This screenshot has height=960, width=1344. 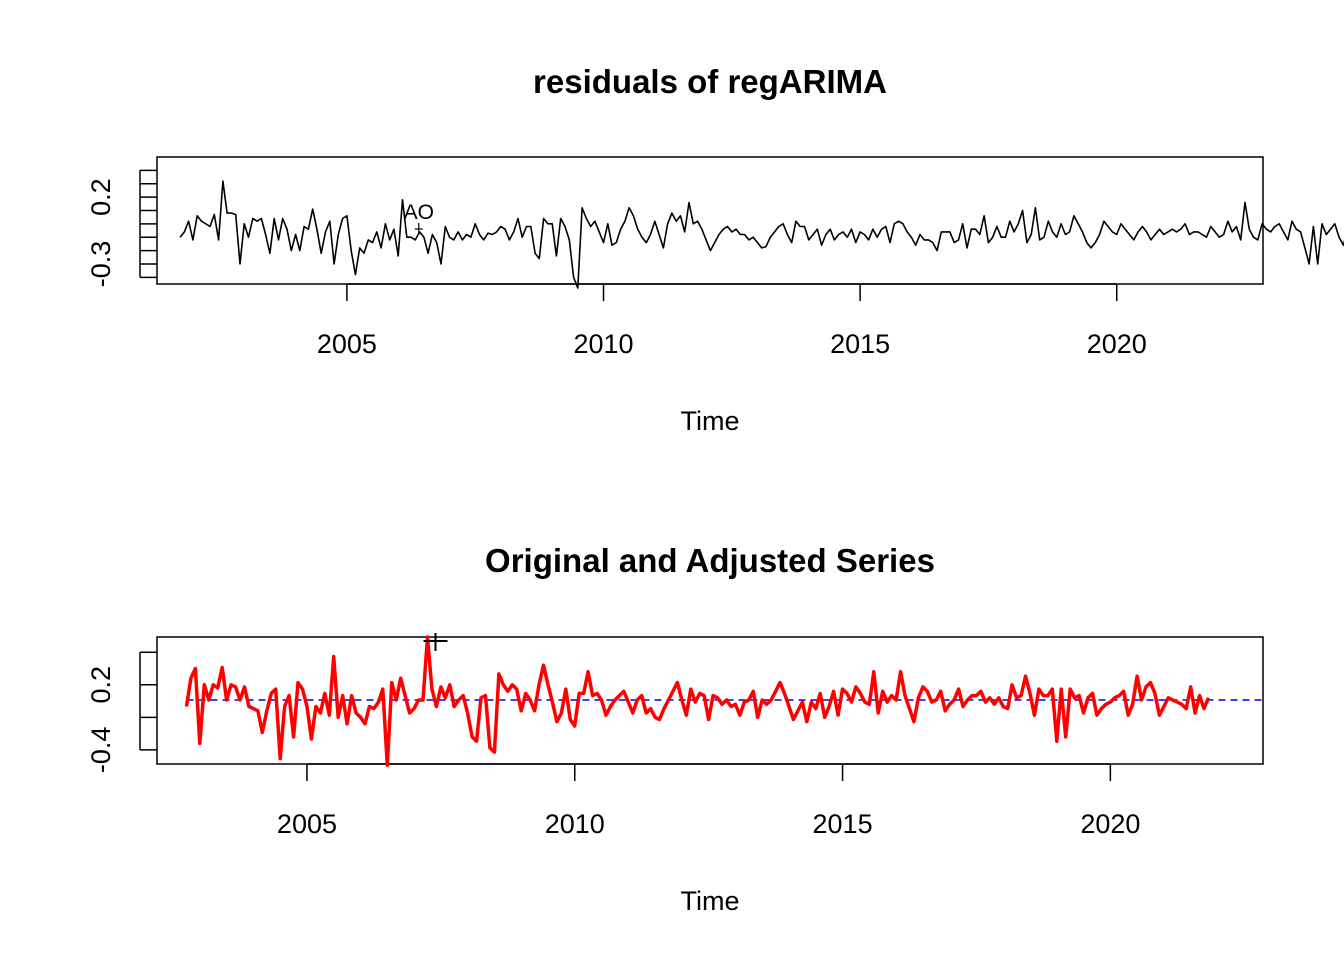 What do you see at coordinates (101, 750) in the screenshot?
I see `y-tick-label: -0.4` at bounding box center [101, 750].